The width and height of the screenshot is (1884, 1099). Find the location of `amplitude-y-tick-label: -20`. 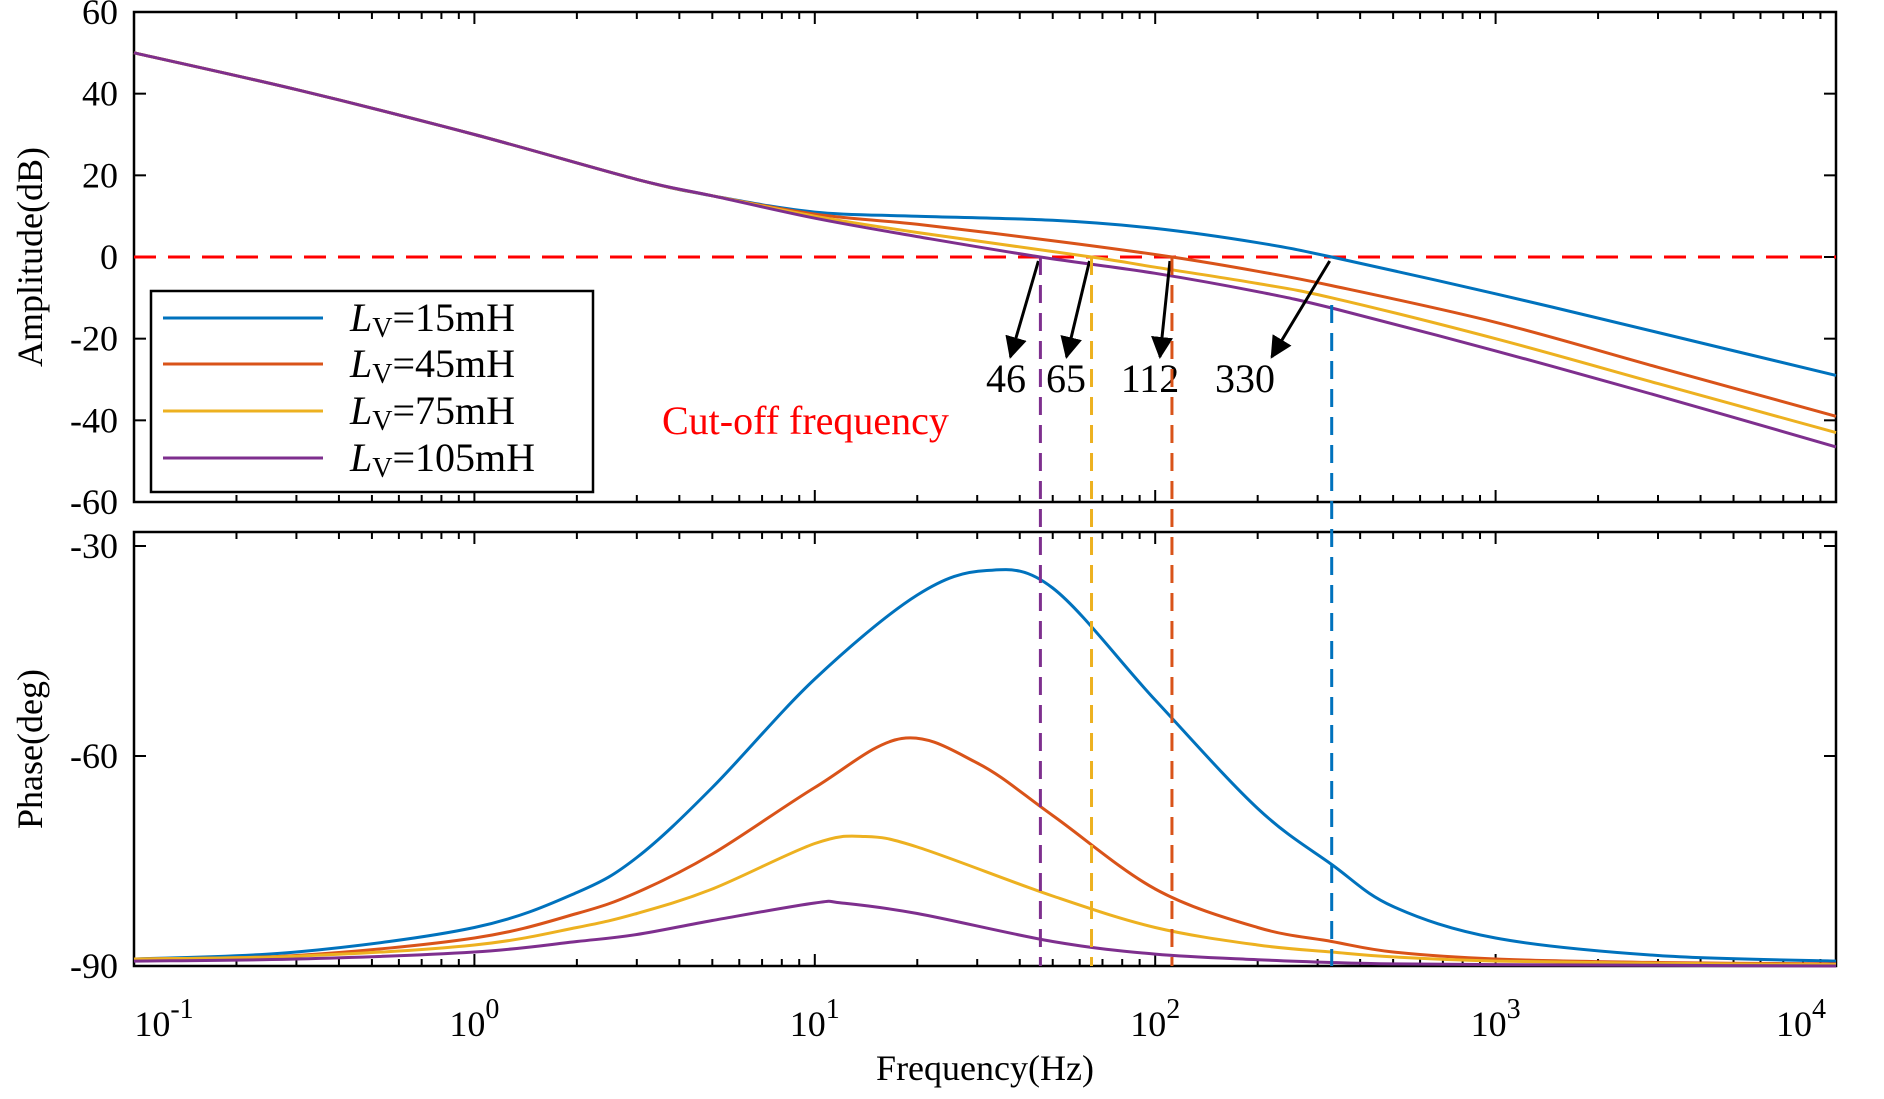

amplitude-y-tick-label: -20 is located at coordinates (94, 339).